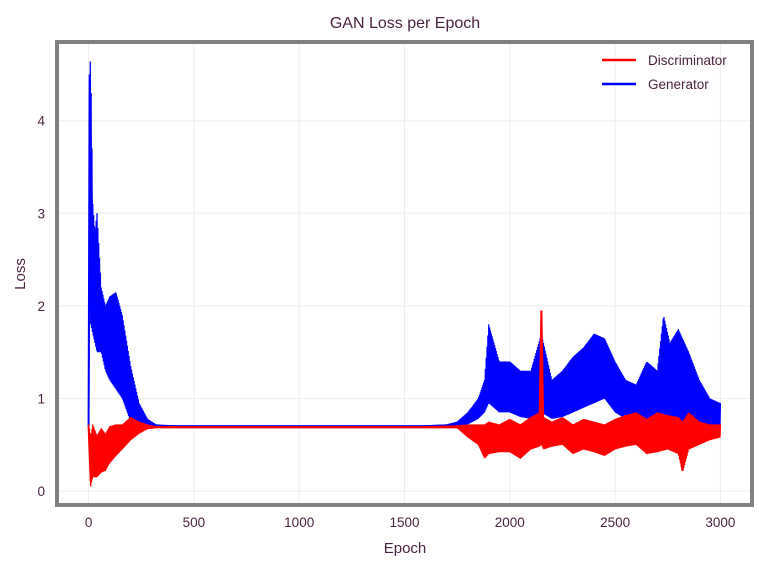 This screenshot has height=564, width=773. What do you see at coordinates (405, 548) in the screenshot?
I see `x-axis-label: Epoch` at bounding box center [405, 548].